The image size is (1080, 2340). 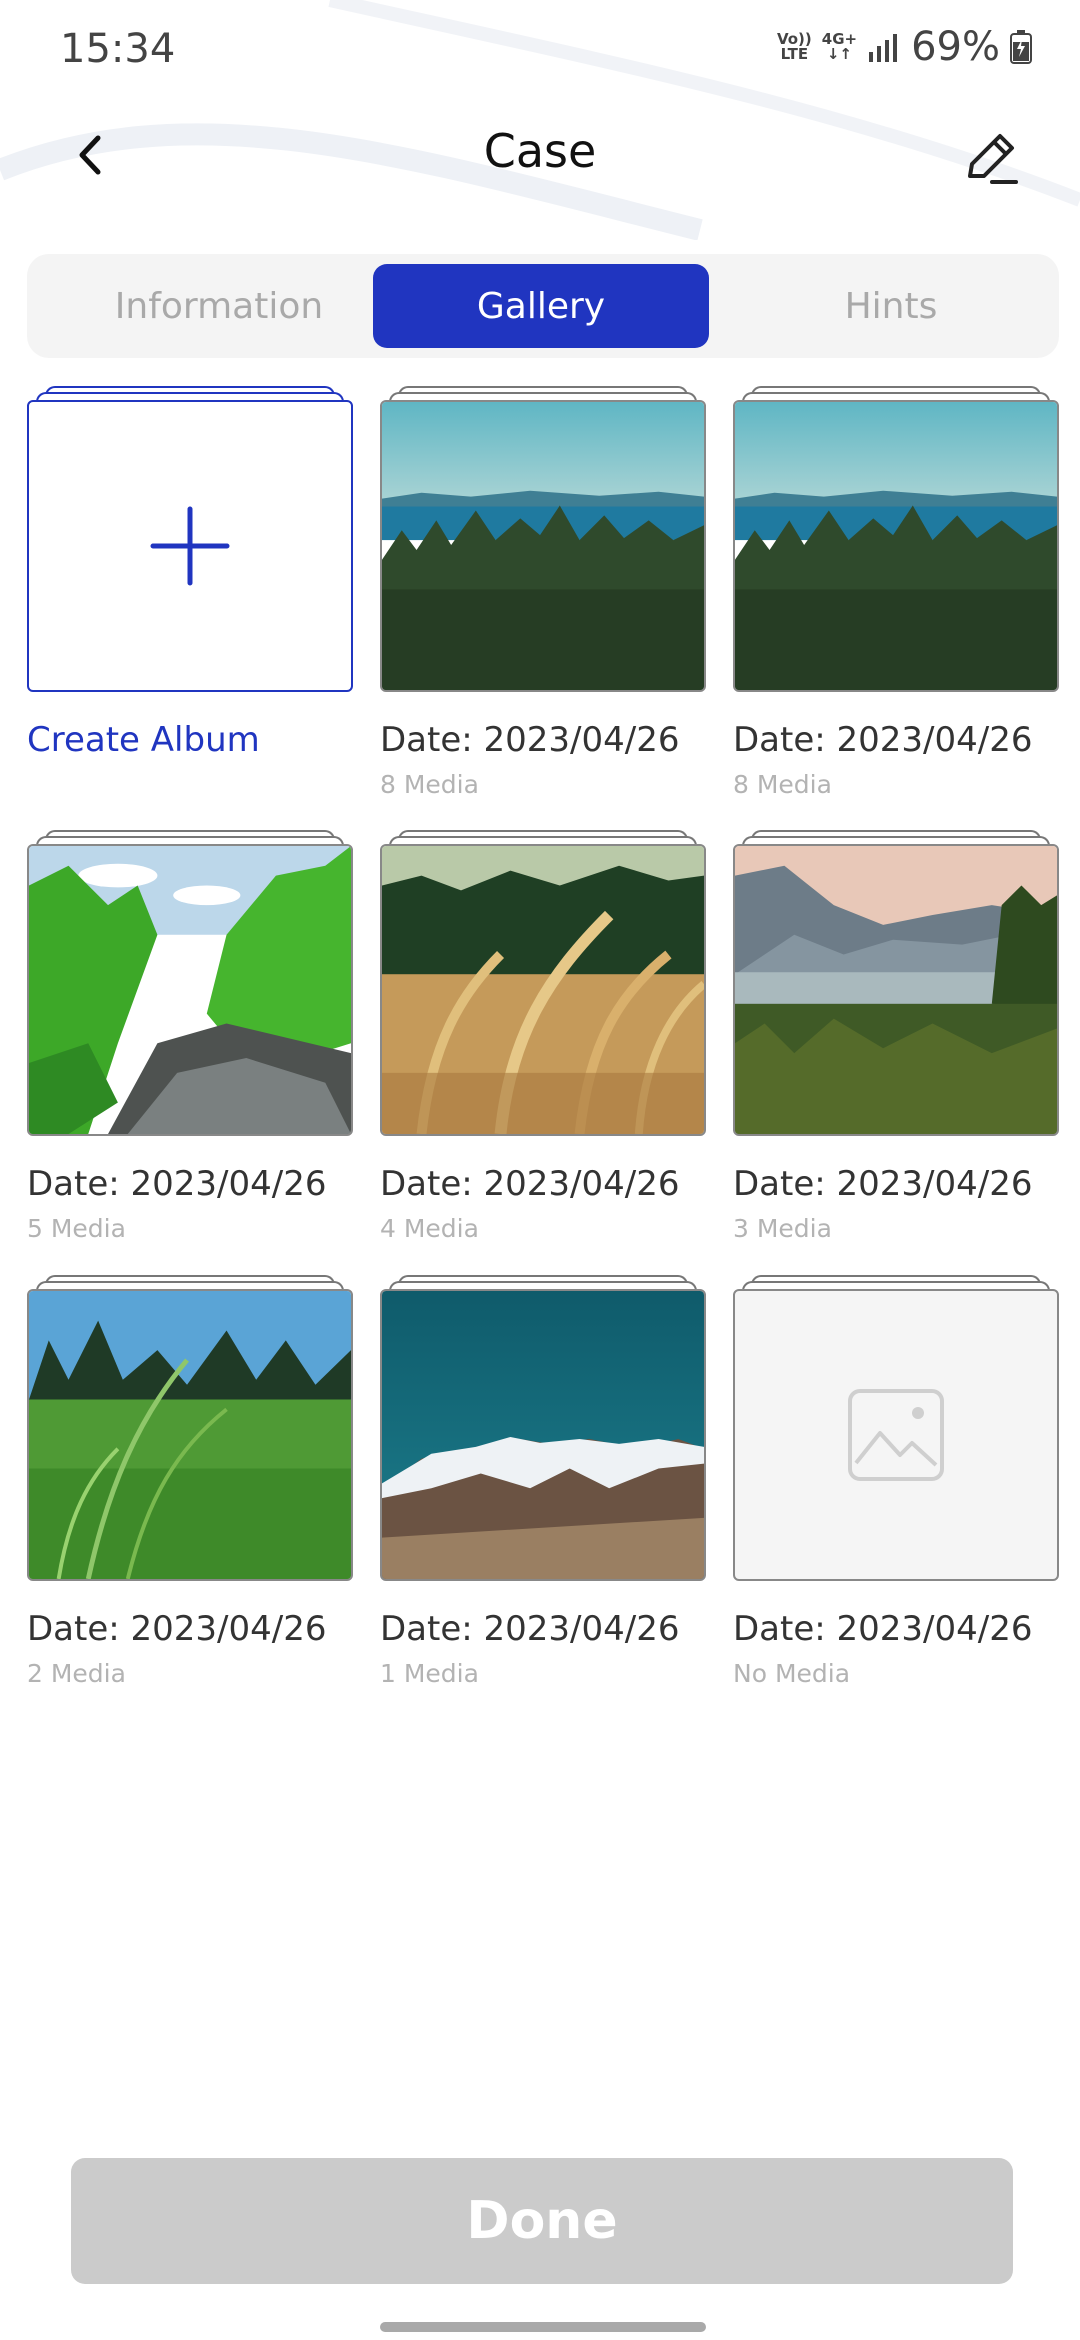 I want to click on album-card: Date: 2023/04/26 1 Media, so click(x=543, y=1481).